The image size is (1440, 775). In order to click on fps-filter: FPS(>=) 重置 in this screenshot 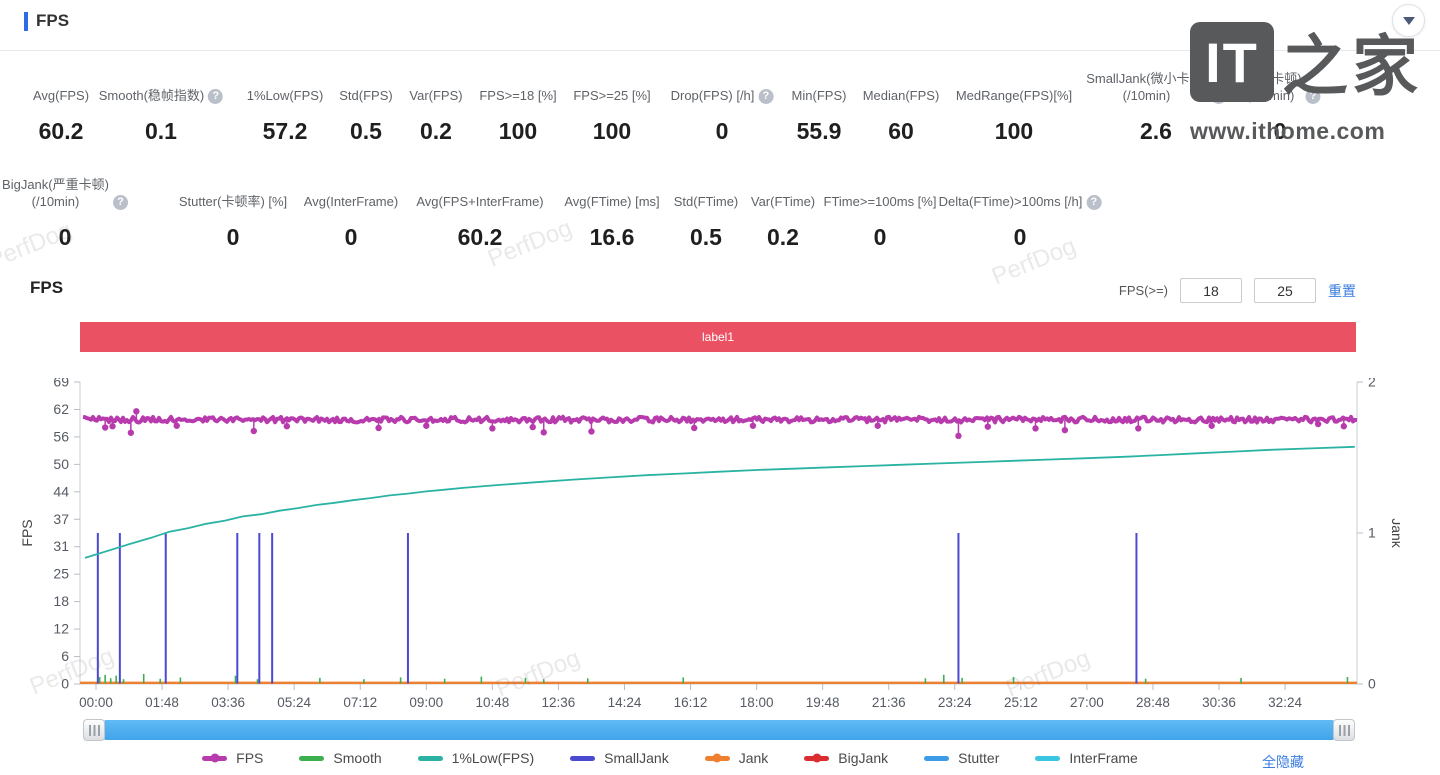, I will do `click(1237, 290)`.